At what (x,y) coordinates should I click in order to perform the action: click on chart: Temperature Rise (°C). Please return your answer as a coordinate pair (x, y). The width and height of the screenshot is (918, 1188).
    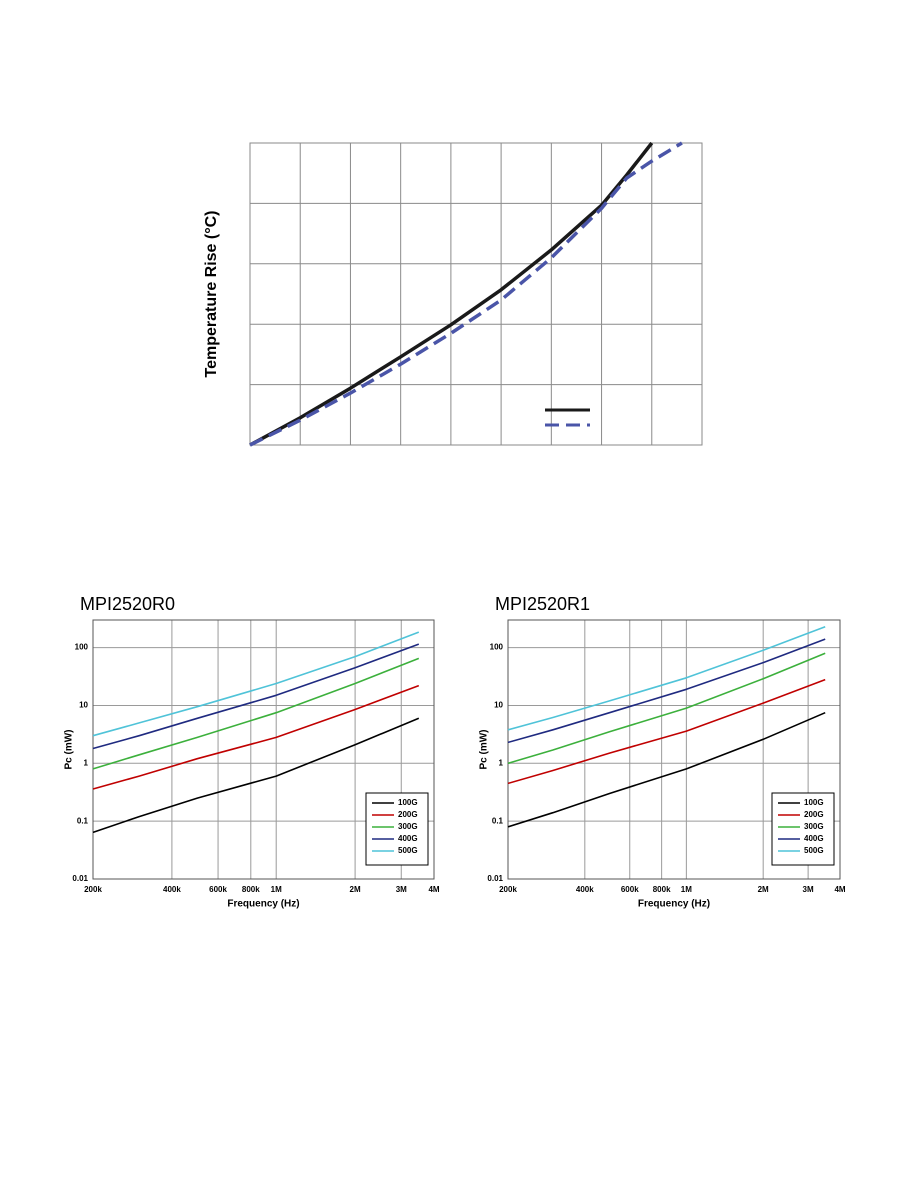
    Looking at the image, I should click on (453, 294).